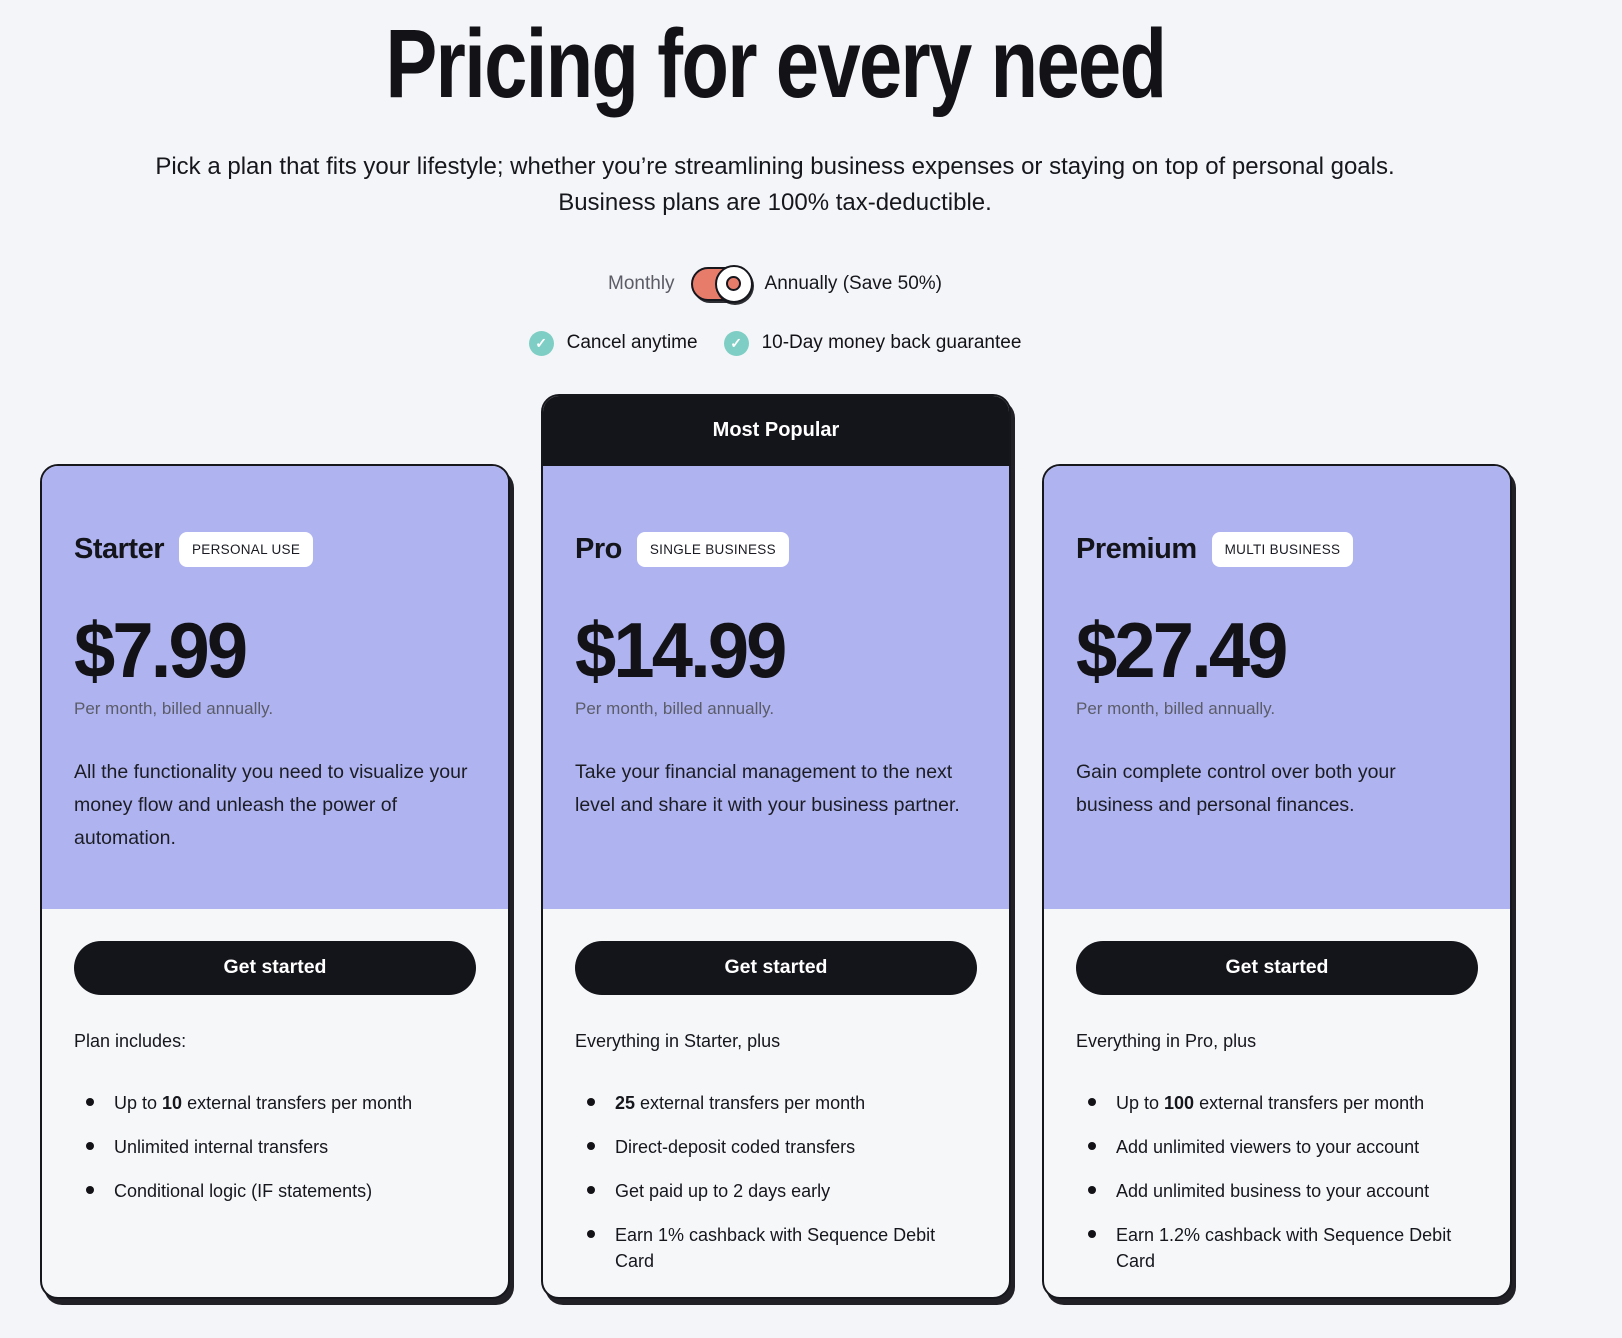 The width and height of the screenshot is (1622, 1338). What do you see at coordinates (1136, 548) in the screenshot?
I see `plan-name: Premium` at bounding box center [1136, 548].